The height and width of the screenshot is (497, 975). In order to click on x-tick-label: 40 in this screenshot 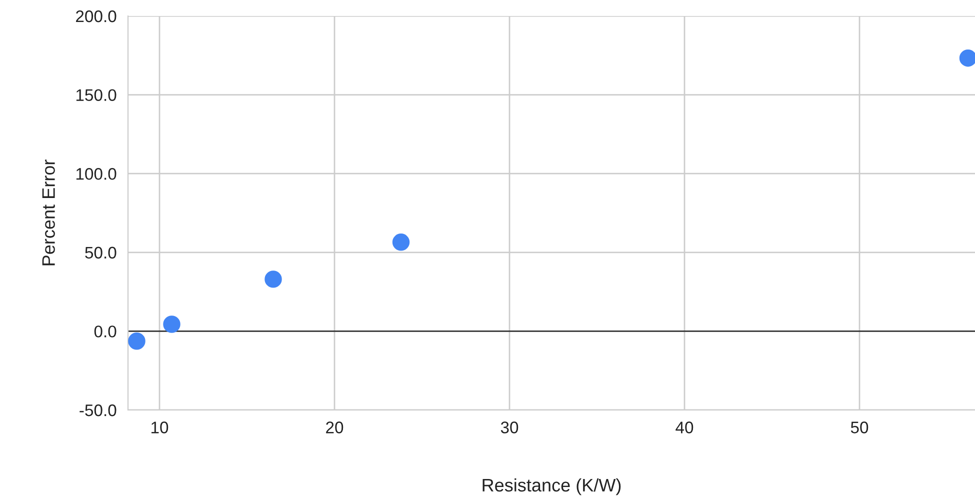, I will do `click(685, 428)`.